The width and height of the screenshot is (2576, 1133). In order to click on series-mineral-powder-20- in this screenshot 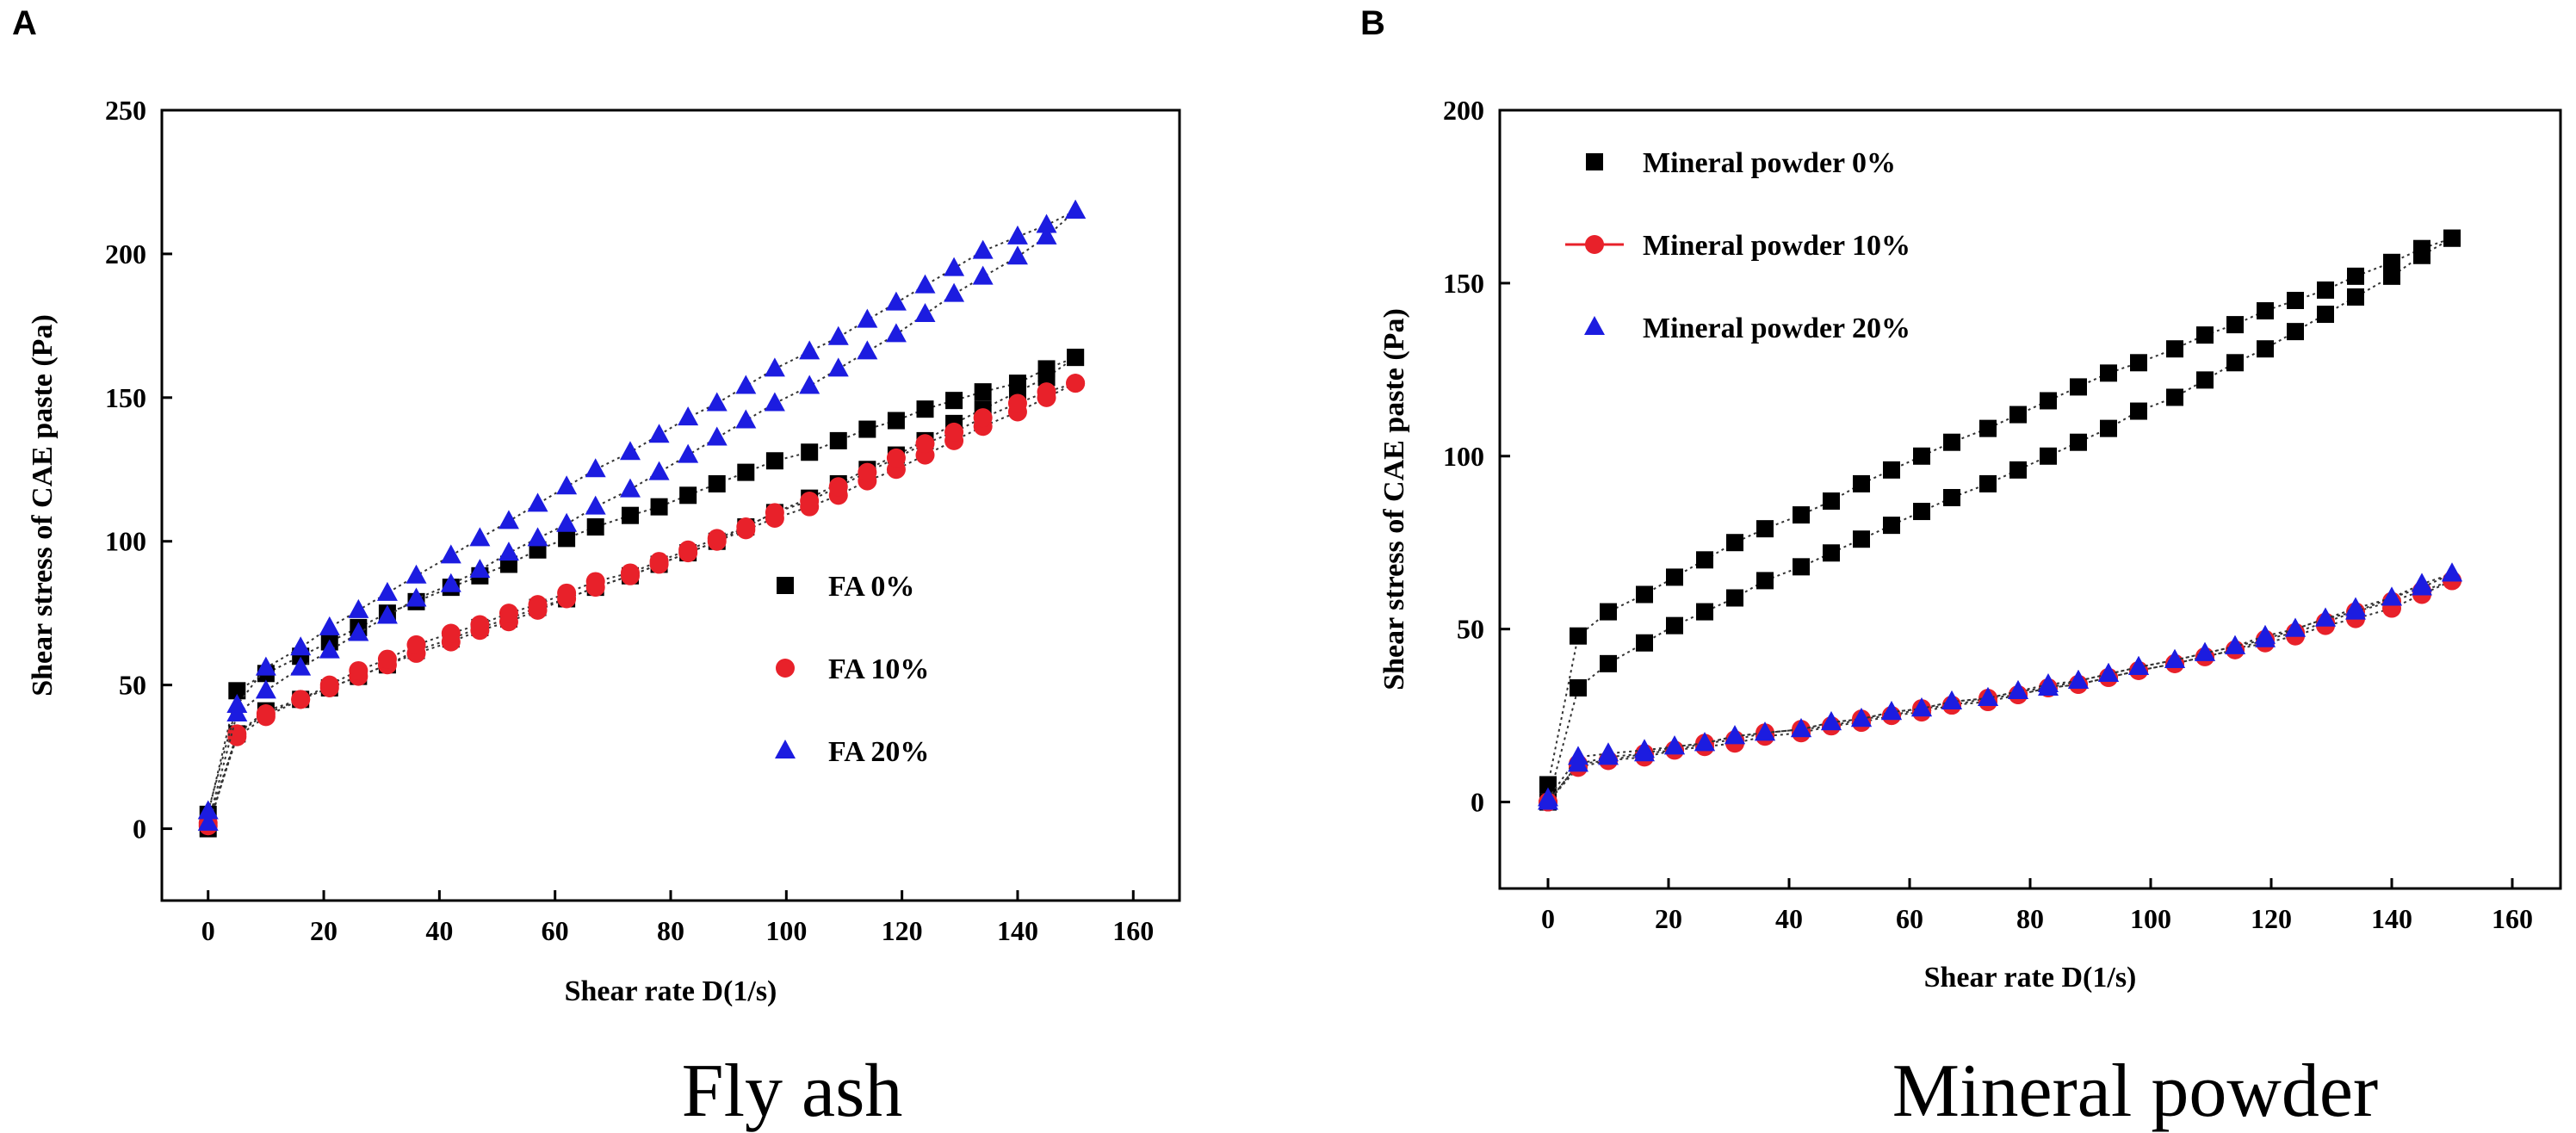, I will do `click(2000, 686)`.